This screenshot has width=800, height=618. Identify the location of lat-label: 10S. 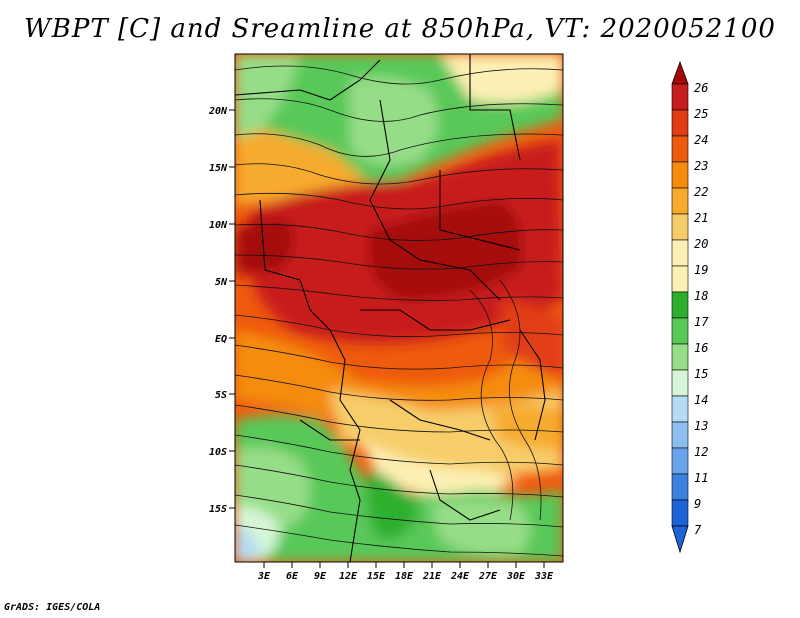
(218, 452).